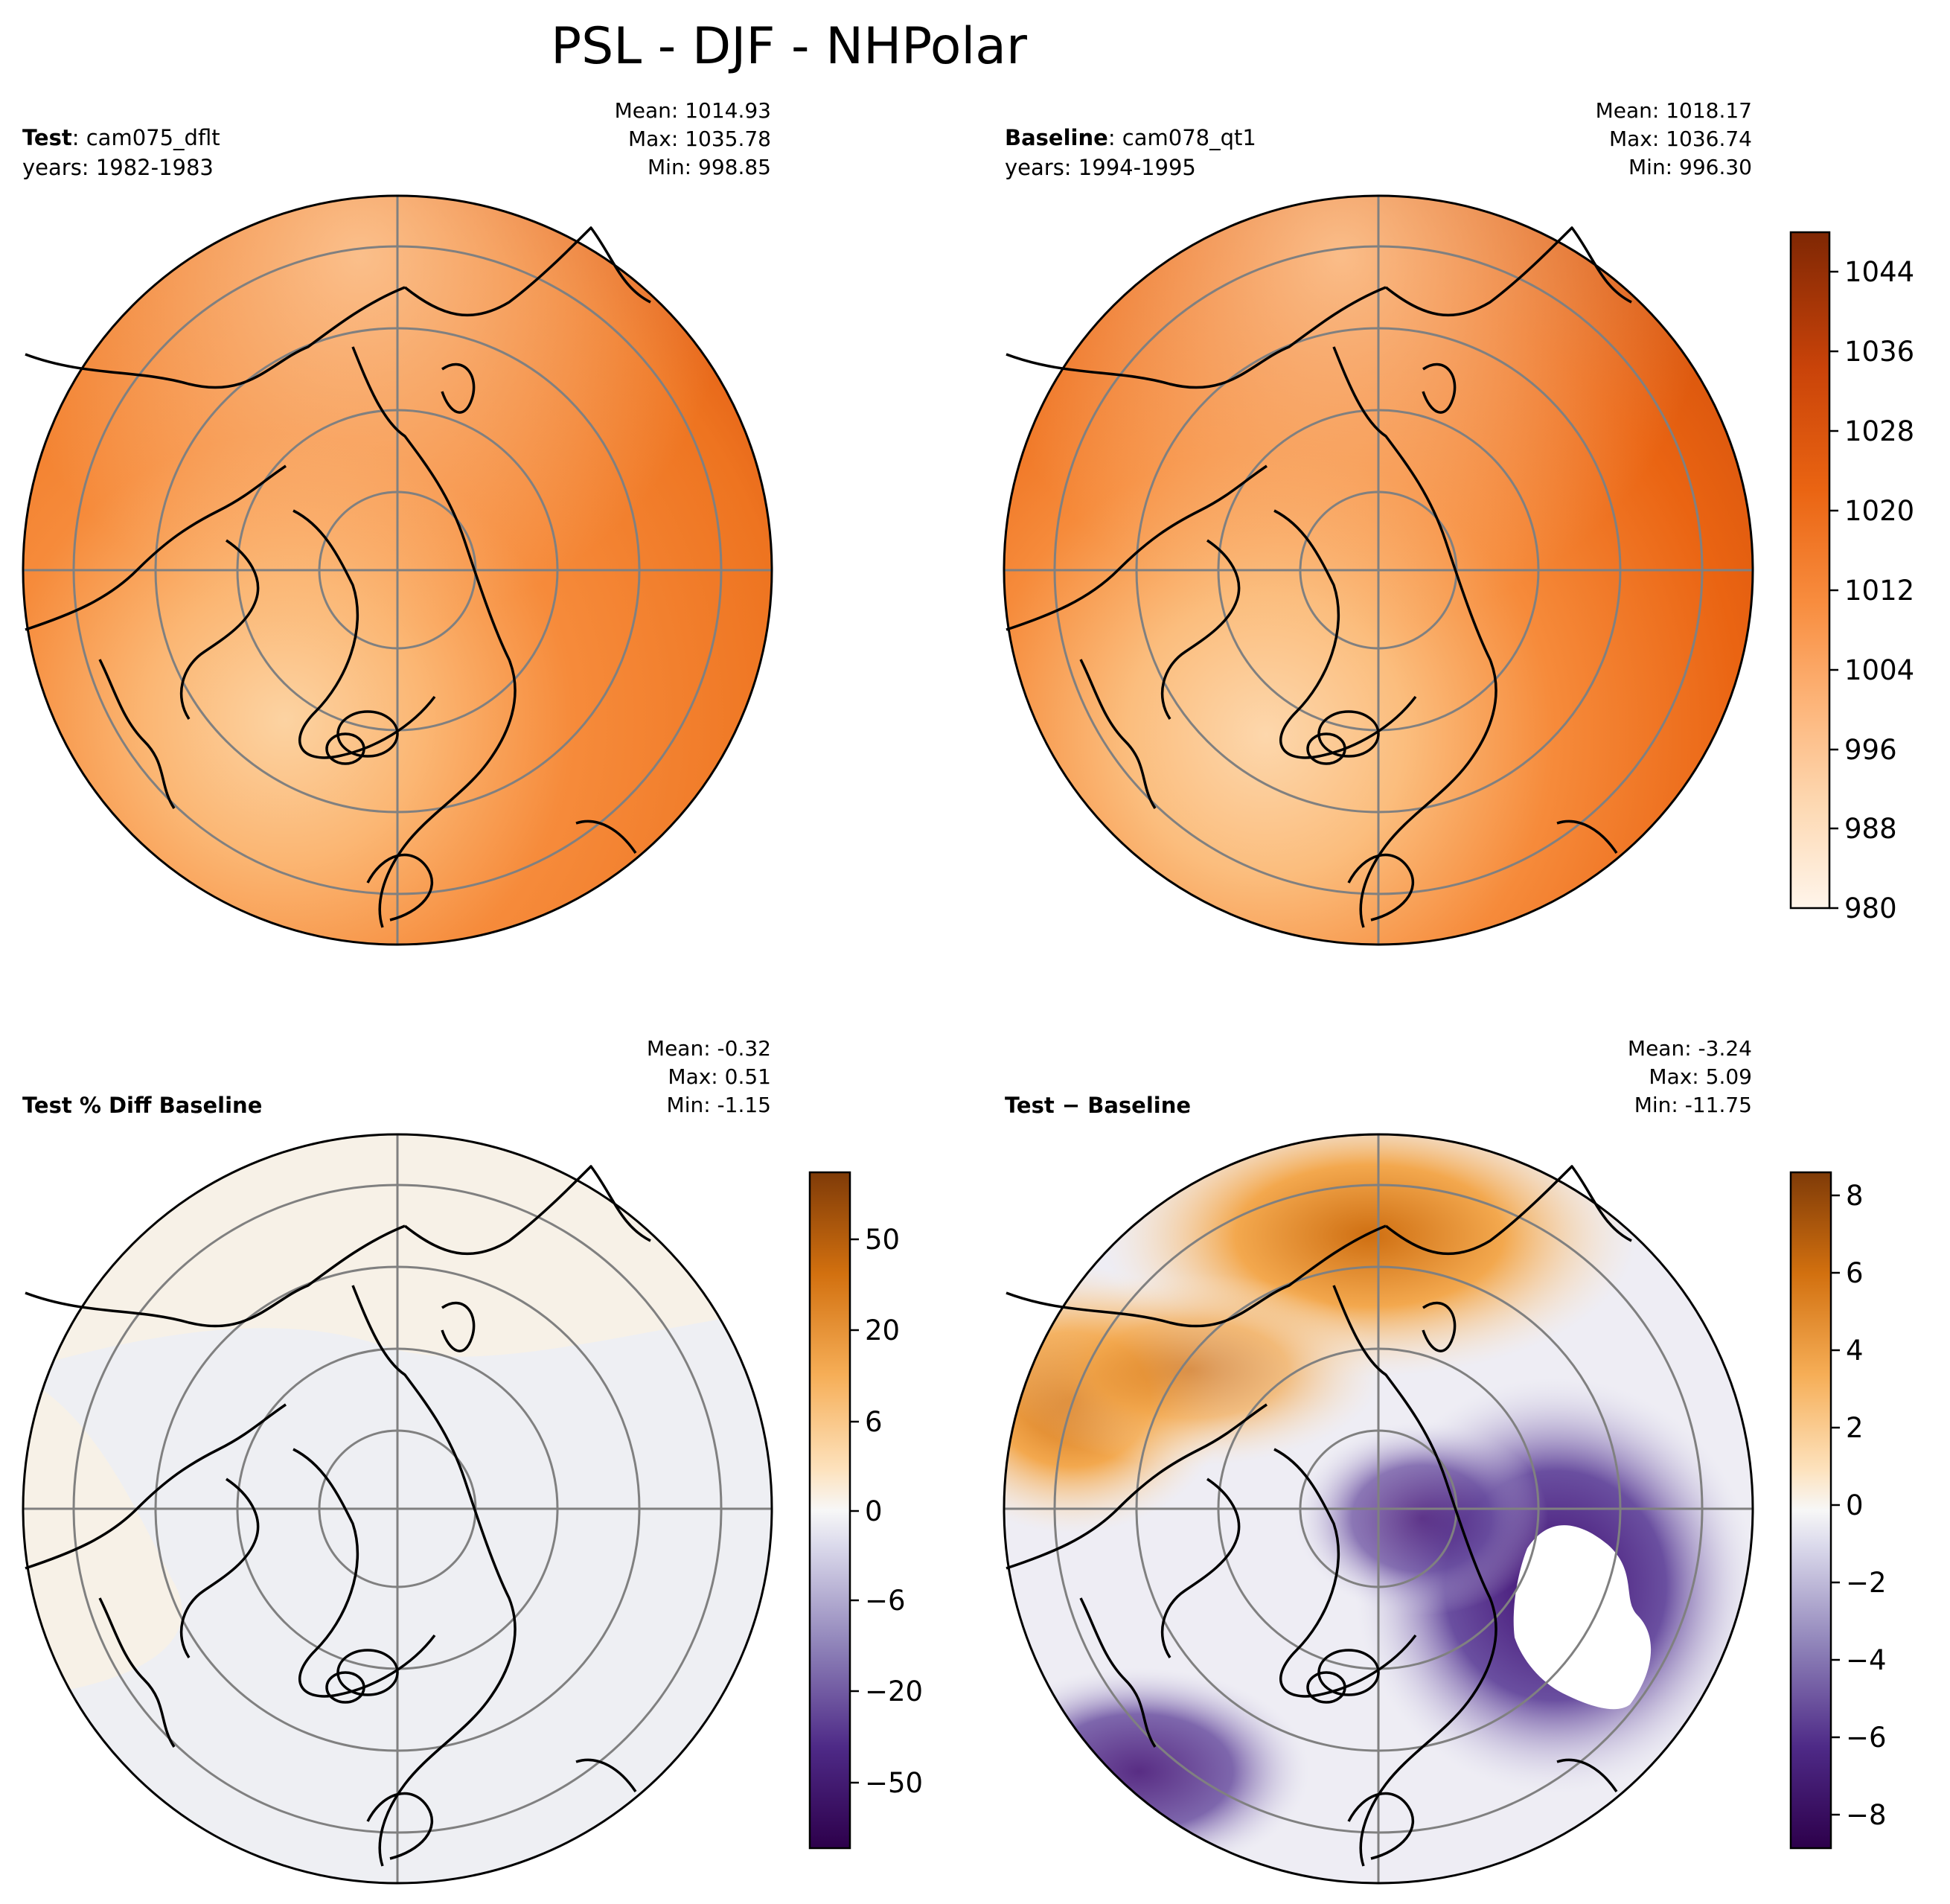 Image resolution: width=1950 pixels, height=1904 pixels. I want to click on colorbar-pct-tick-label: 0, so click(874, 1511).